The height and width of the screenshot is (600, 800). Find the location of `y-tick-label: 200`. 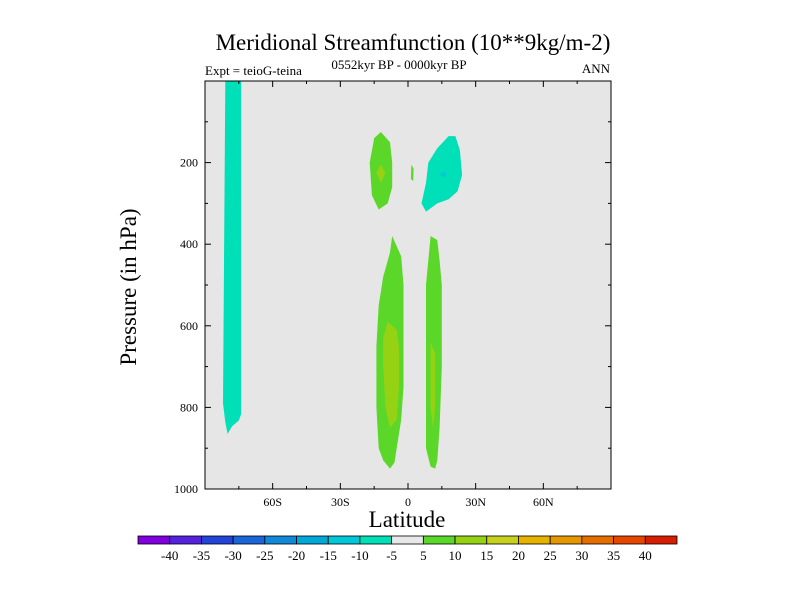

y-tick-label: 200 is located at coordinates (189, 163).